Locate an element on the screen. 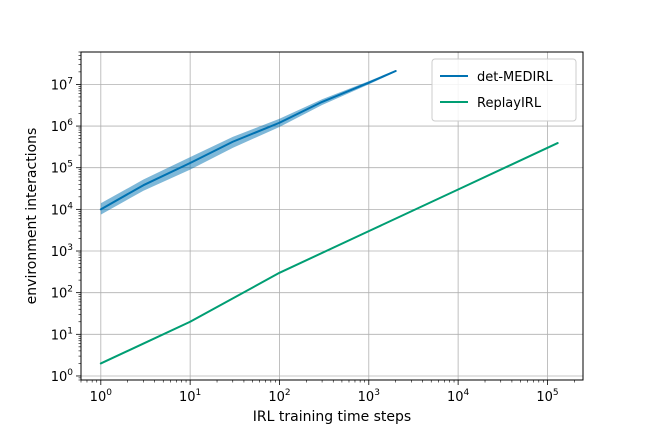 The width and height of the screenshot is (648, 436). y-tick-label: 100 is located at coordinates (62, 376).